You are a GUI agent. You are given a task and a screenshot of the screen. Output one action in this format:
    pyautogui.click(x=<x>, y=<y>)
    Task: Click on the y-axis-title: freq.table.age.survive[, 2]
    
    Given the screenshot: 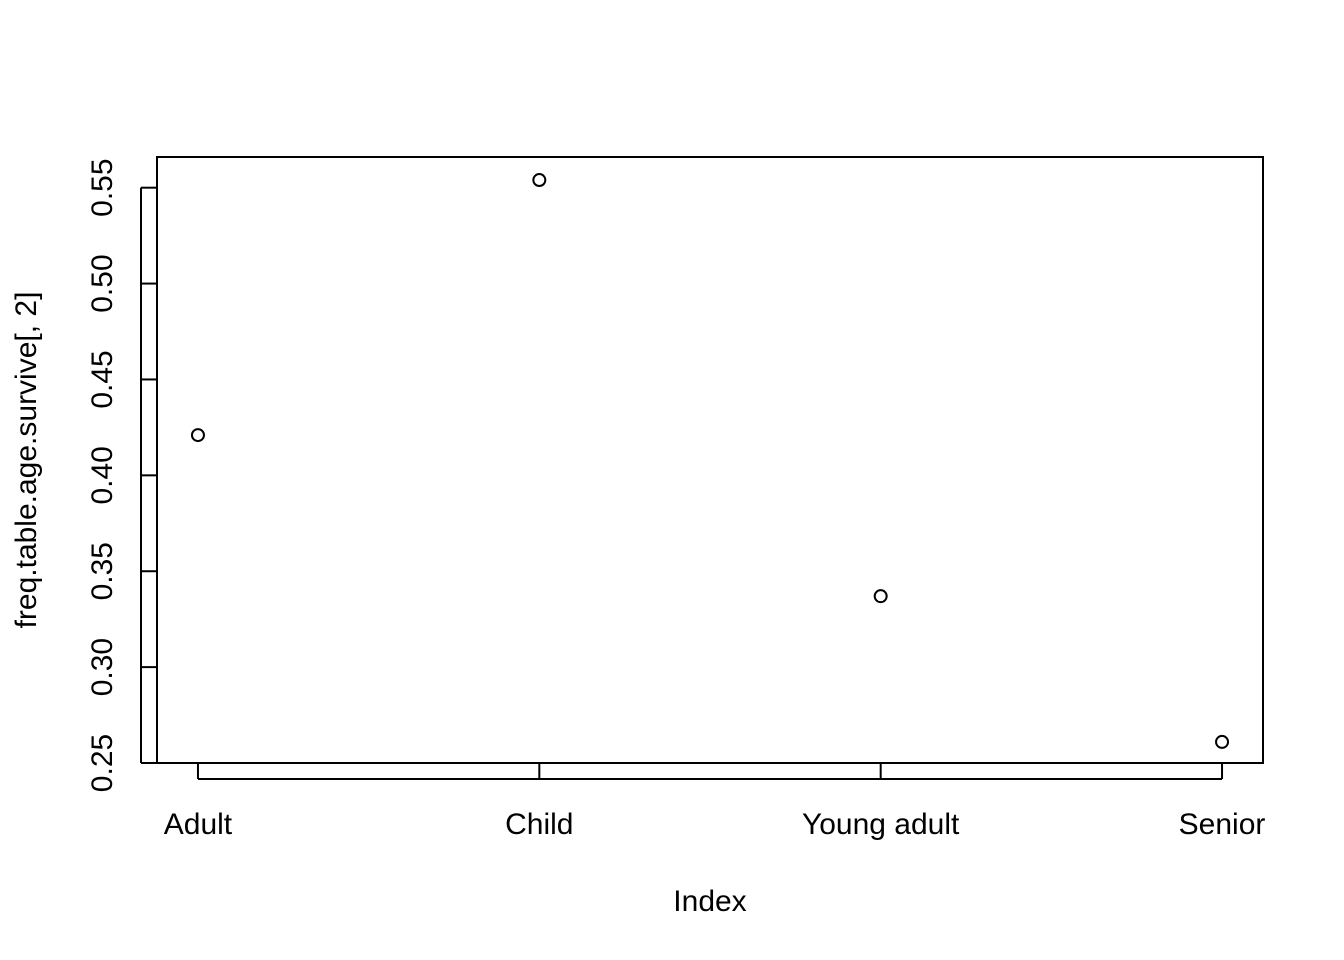 What is the action you would take?
    pyautogui.click(x=26, y=460)
    